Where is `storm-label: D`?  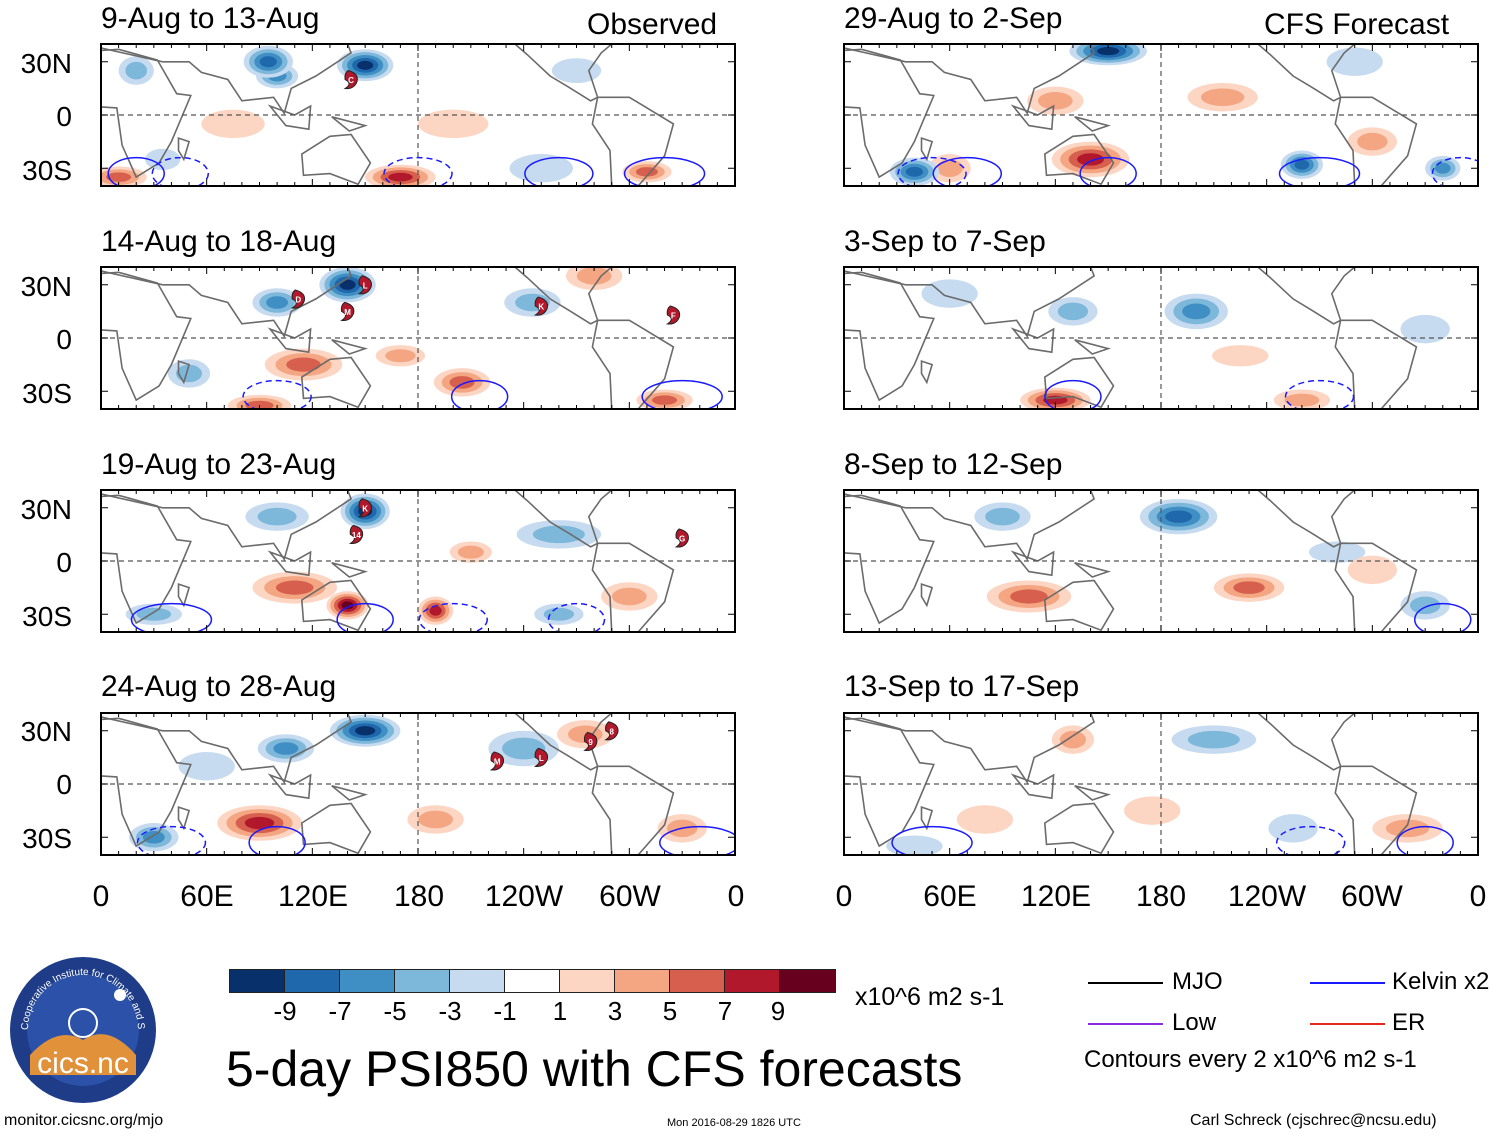 storm-label: D is located at coordinates (298, 299).